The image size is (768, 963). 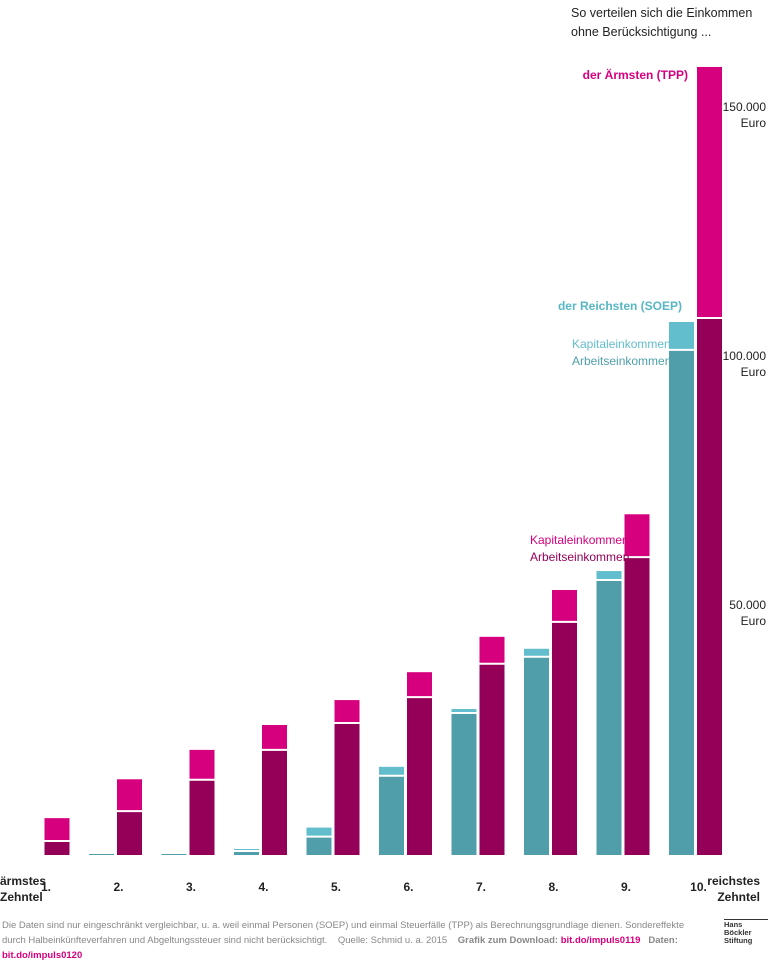 I want to click on x-tick-label: 10., so click(x=698, y=887).